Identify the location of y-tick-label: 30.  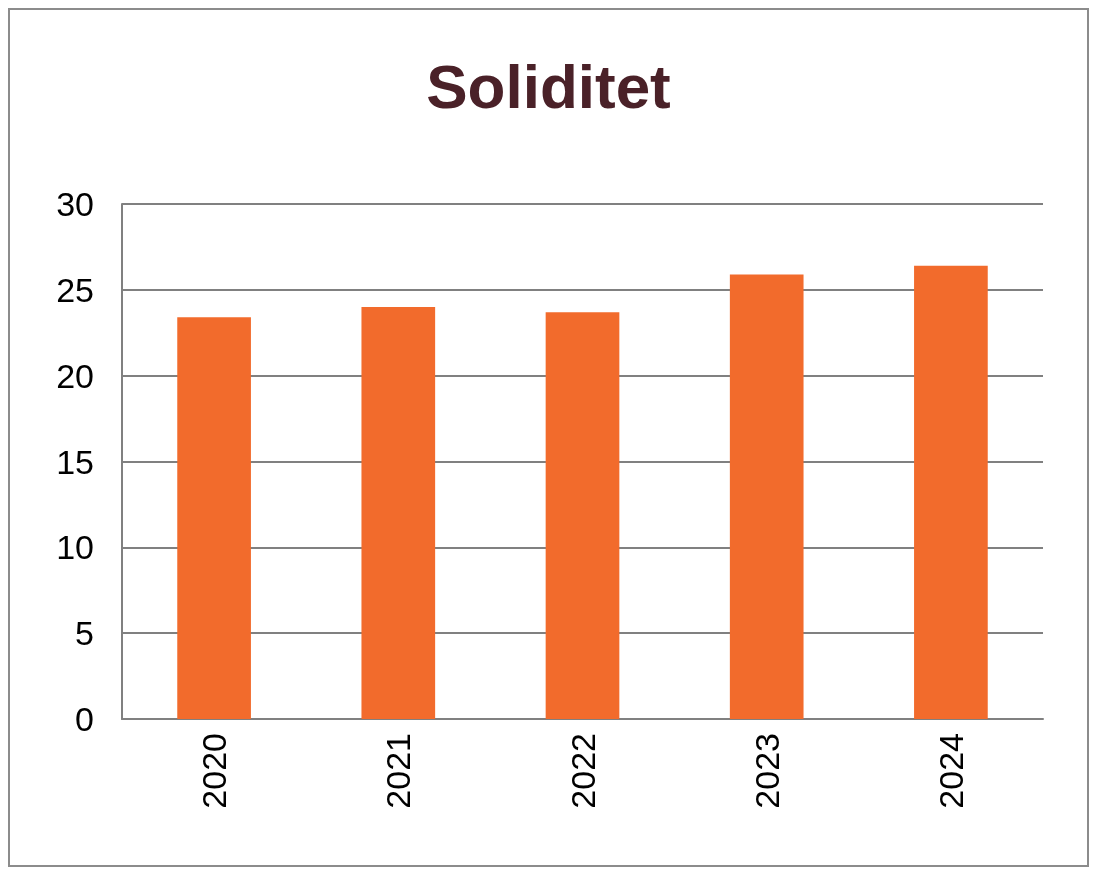
(75, 204).